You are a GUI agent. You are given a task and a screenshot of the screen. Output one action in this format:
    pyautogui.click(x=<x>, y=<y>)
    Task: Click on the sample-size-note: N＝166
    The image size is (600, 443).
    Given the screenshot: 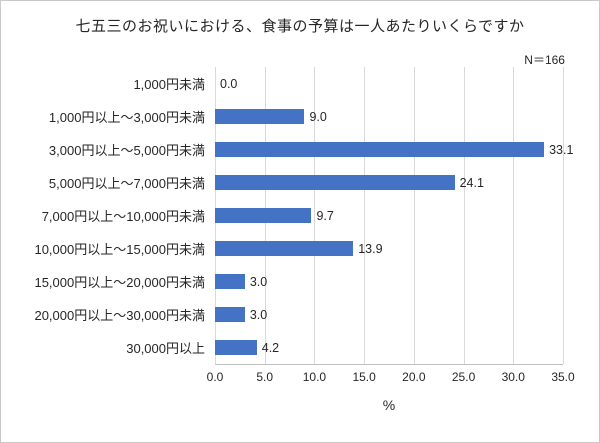 What is the action you would take?
    pyautogui.click(x=544, y=60)
    